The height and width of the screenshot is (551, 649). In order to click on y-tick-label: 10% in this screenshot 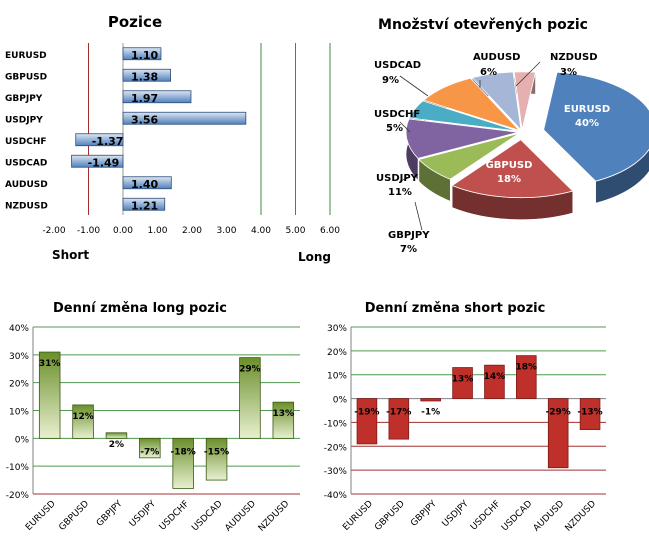, I will do `click(337, 377)`.